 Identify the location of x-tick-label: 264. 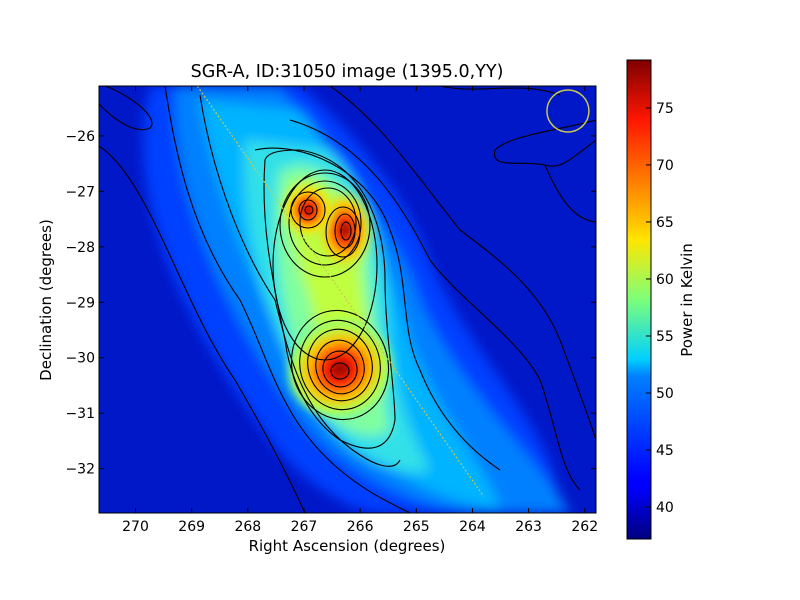
(472, 527).